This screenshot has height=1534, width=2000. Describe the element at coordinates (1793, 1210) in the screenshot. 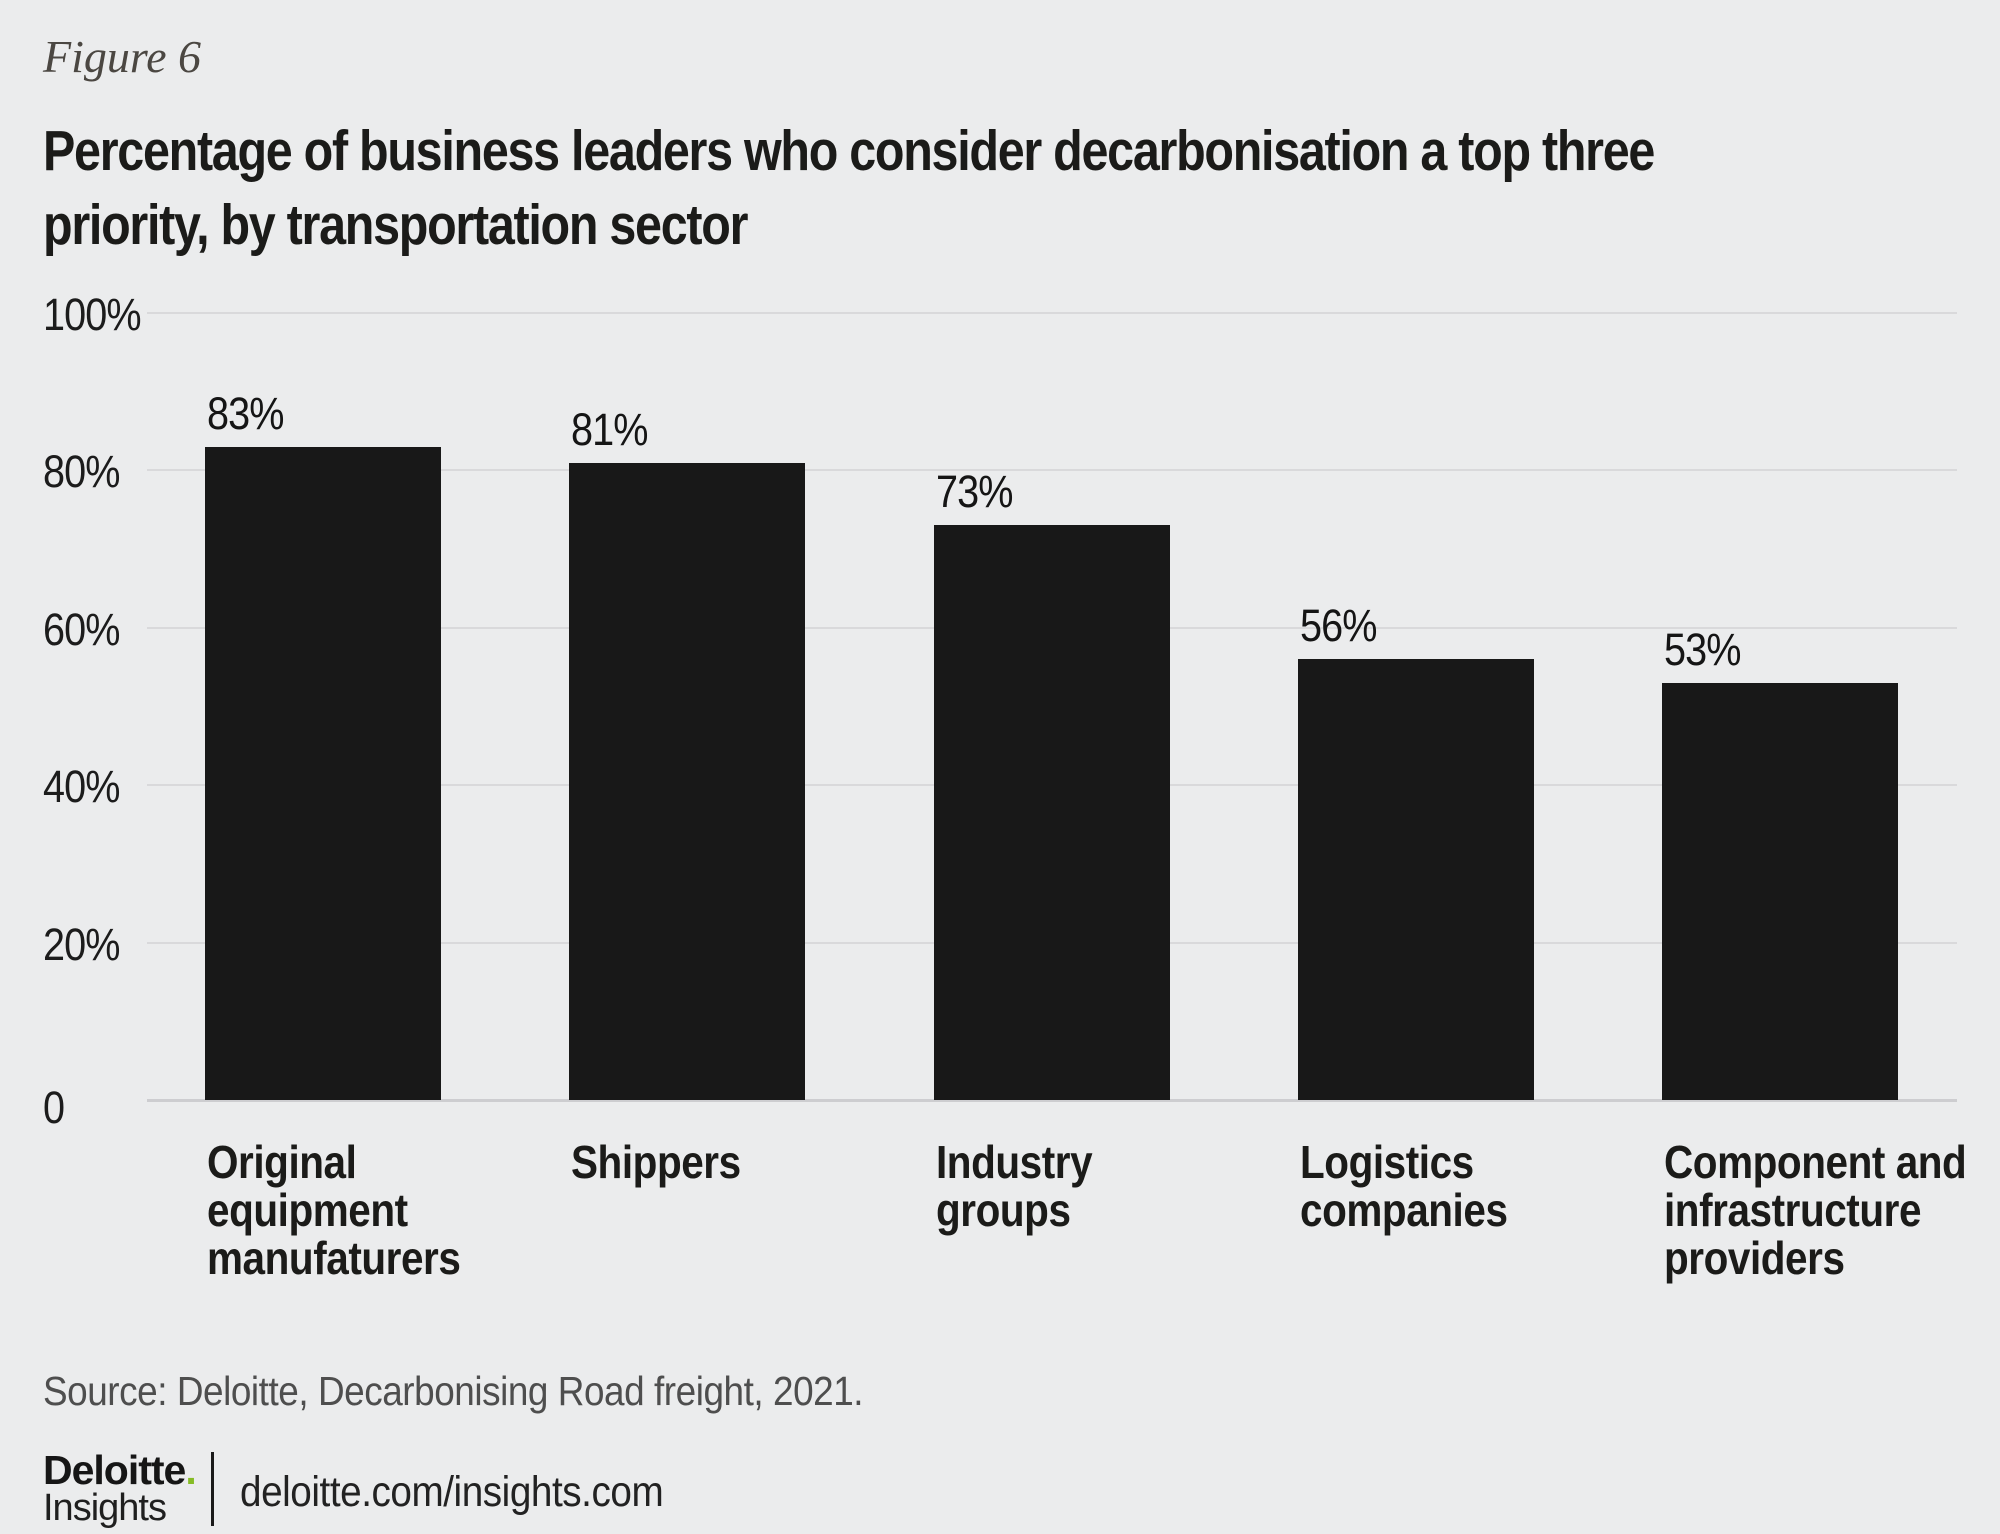

I see `category-label-line: infrastructure` at that location.